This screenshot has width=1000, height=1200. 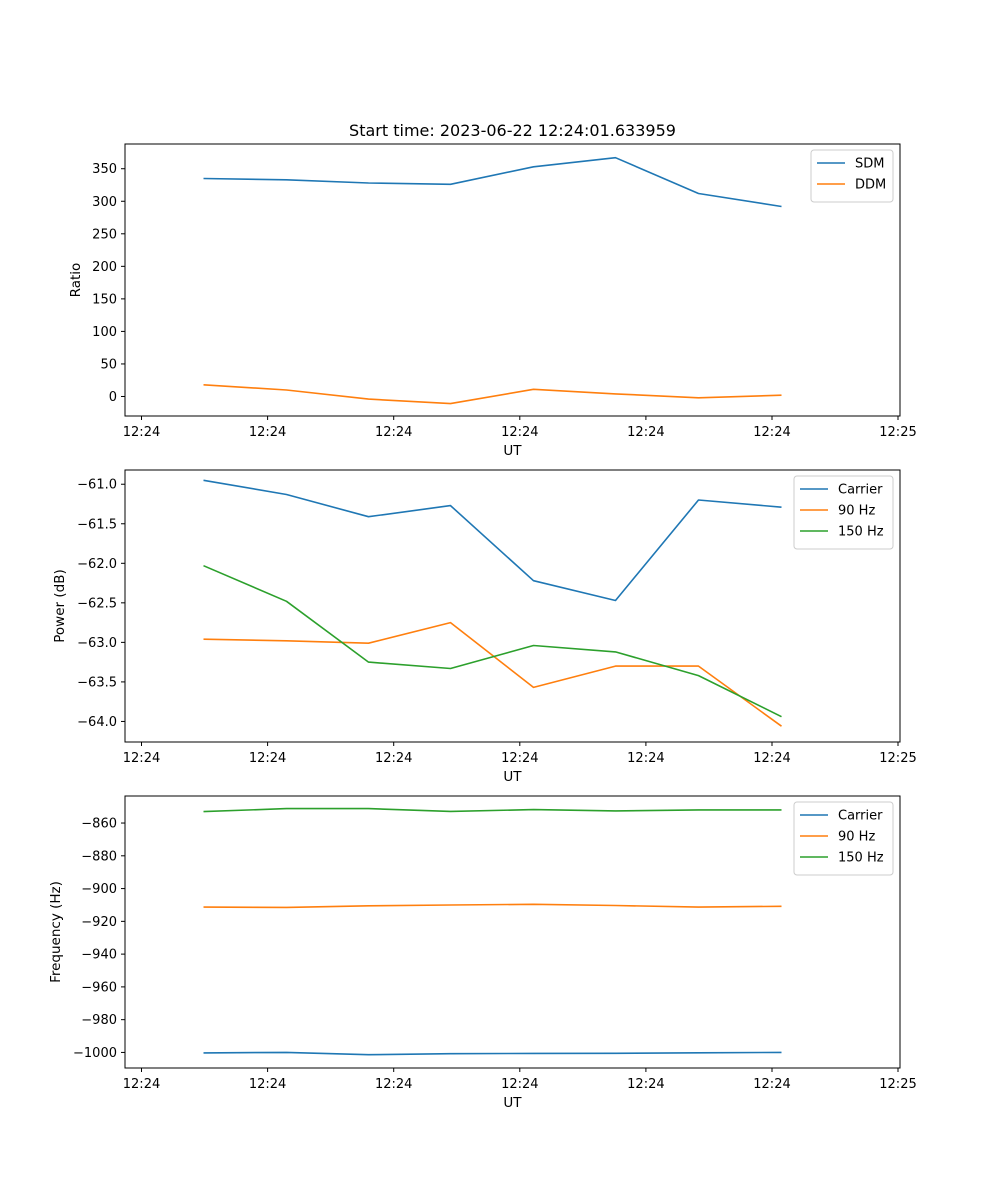 What do you see at coordinates (76, 280) in the screenshot?
I see `y-axis-label: Ratio` at bounding box center [76, 280].